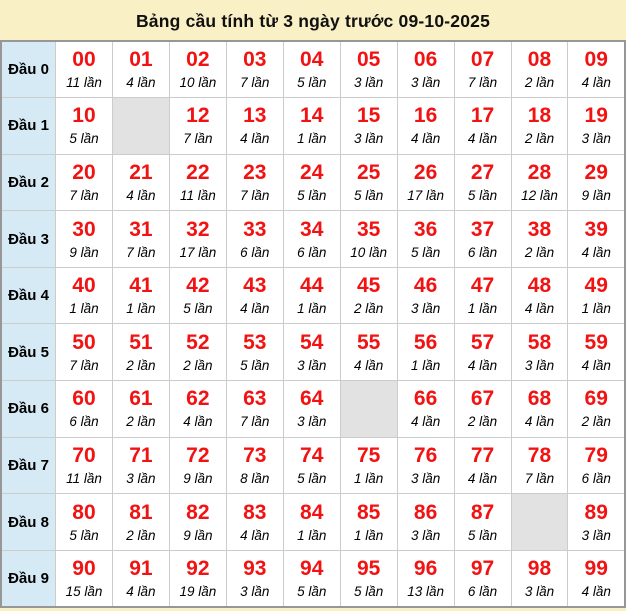 The width and height of the screenshot is (626, 611). What do you see at coordinates (482, 512) in the screenshot?
I see `number-value: 87` at bounding box center [482, 512].